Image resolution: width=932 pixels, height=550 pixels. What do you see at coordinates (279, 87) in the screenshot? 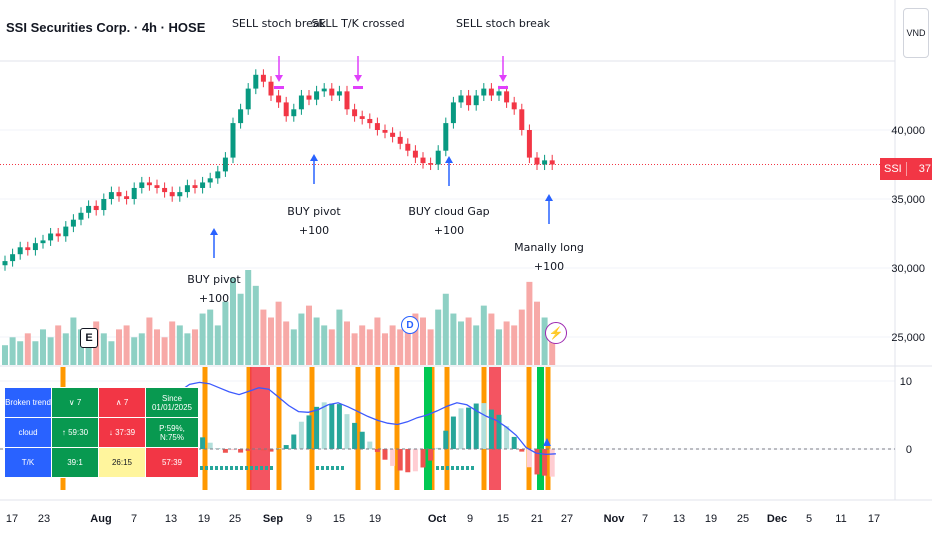
I see `sell-marker-bar` at bounding box center [279, 87].